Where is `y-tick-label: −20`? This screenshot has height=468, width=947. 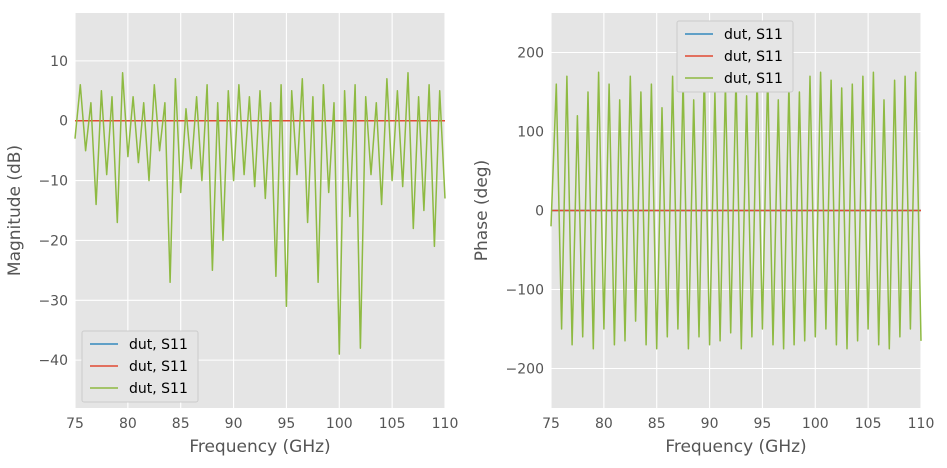 y-tick-label: −20 is located at coordinates (53, 241).